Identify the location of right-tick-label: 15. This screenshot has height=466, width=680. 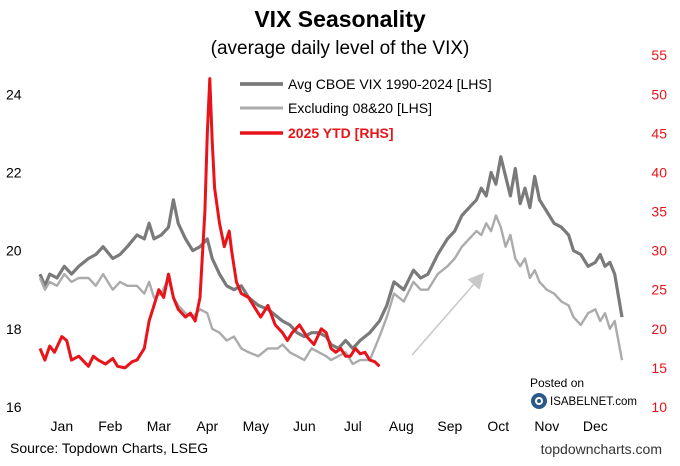
(659, 368).